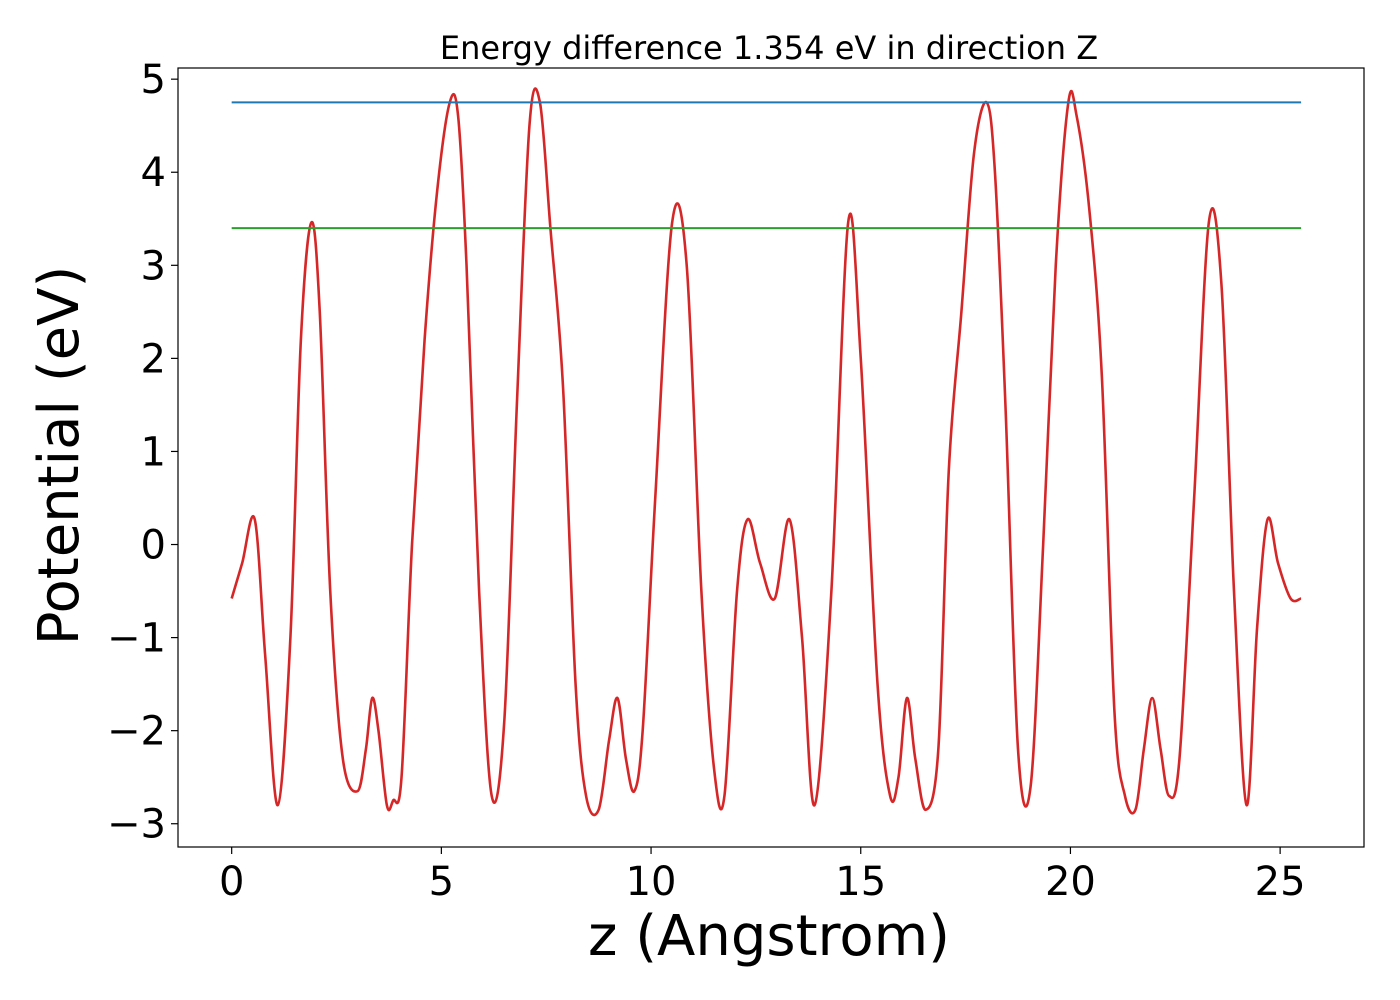  What do you see at coordinates (231, 882) in the screenshot?
I see `x-tick-label: 0` at bounding box center [231, 882].